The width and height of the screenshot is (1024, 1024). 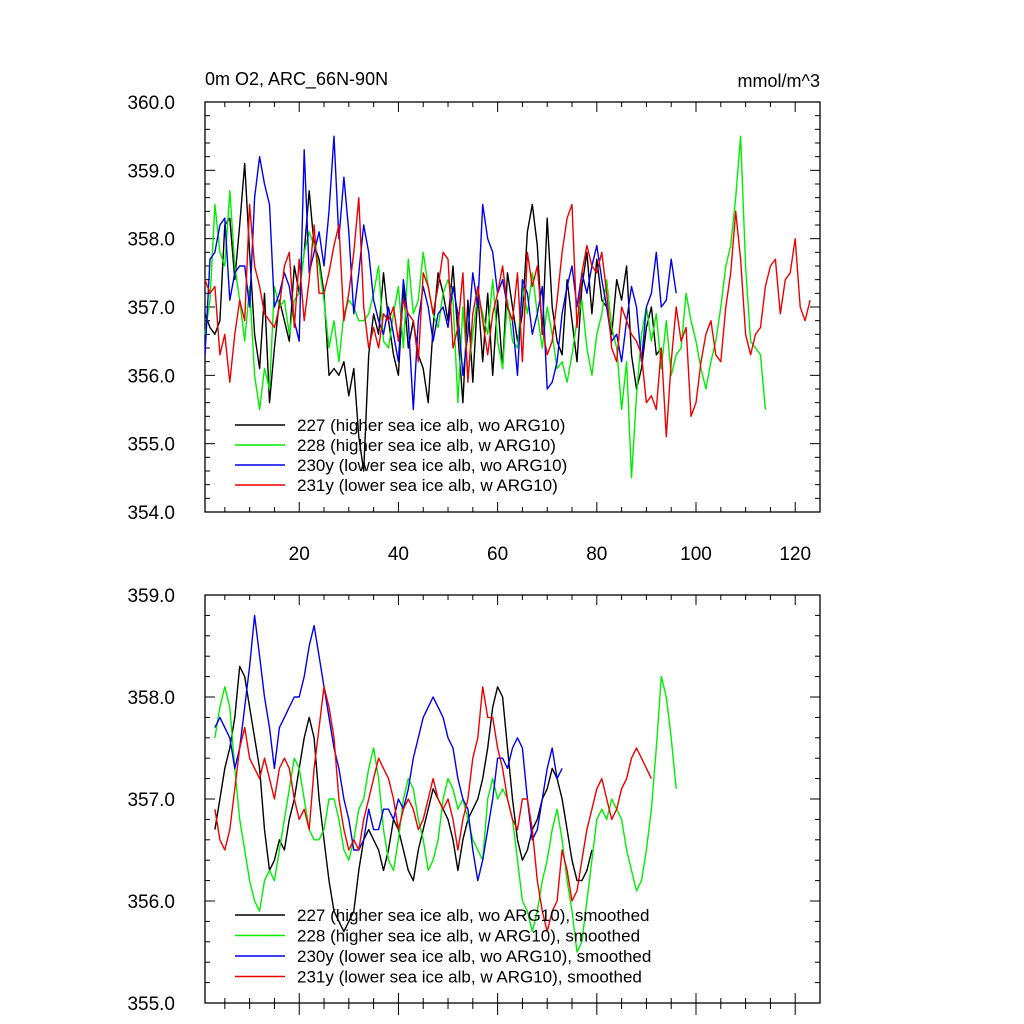 I want to click on units-label: mmol/m^3, so click(x=779, y=81).